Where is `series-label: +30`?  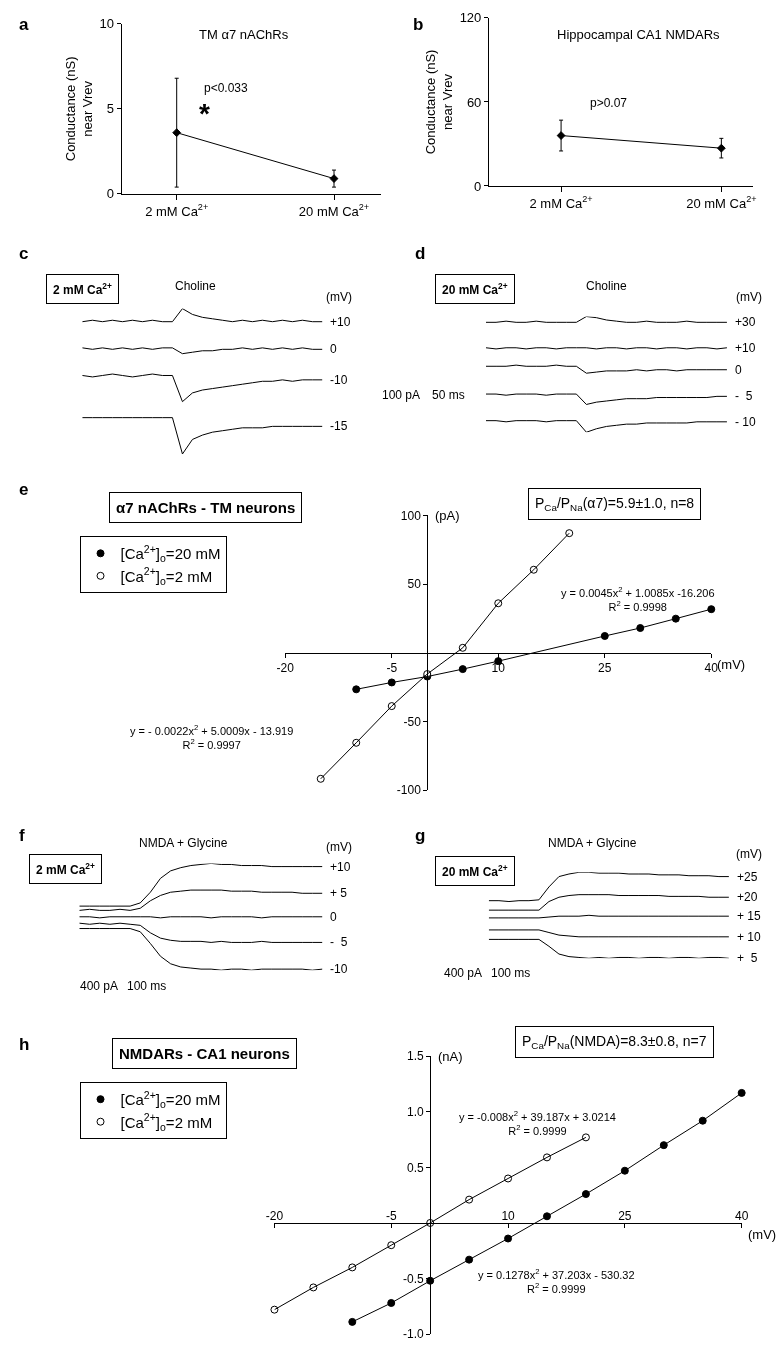 series-label: +30 is located at coordinates (745, 322).